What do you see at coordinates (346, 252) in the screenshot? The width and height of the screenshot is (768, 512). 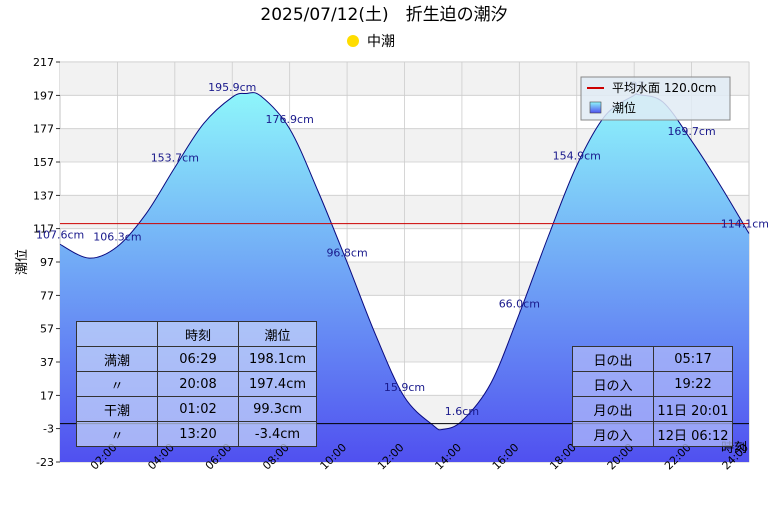 I see `data-label: 96.8cm` at bounding box center [346, 252].